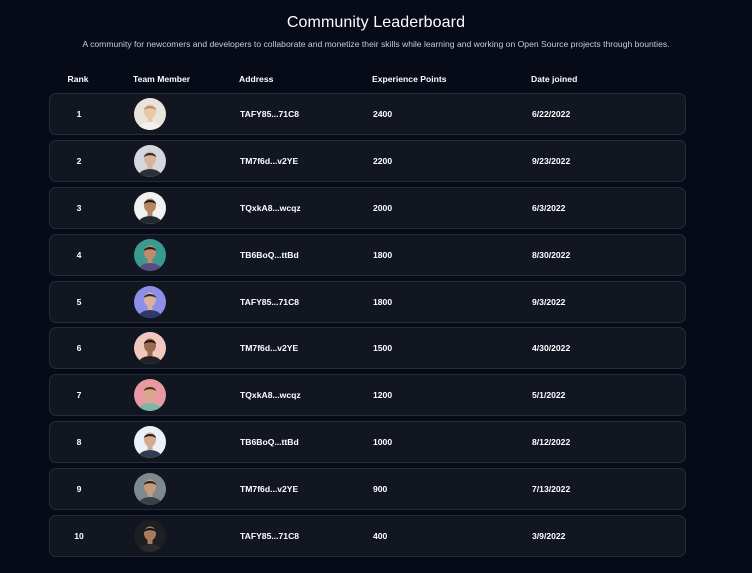 The width and height of the screenshot is (752, 573). What do you see at coordinates (79, 536) in the screenshot?
I see `rank-cell: 10` at bounding box center [79, 536].